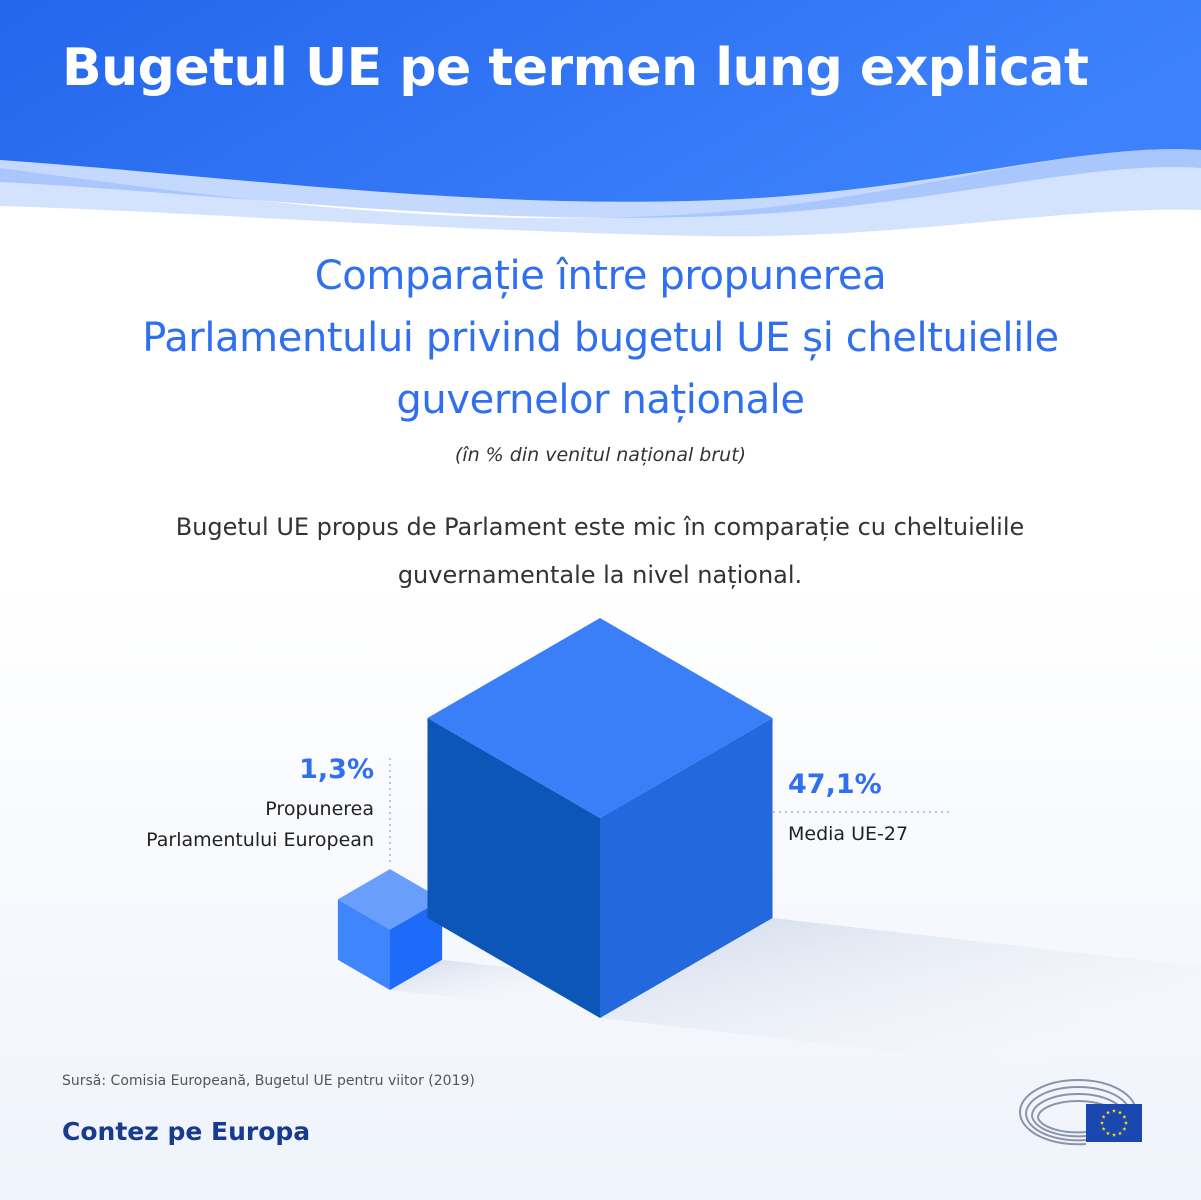 The height and width of the screenshot is (1200, 1201). I want to click on category-label-line: Parlamentului European, so click(260, 840).